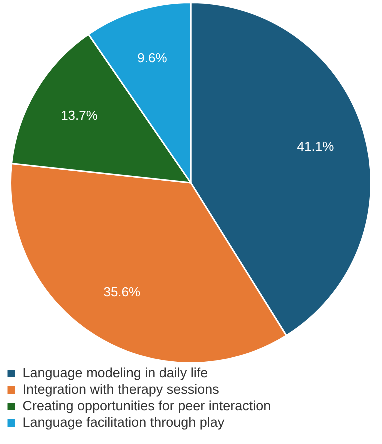 This screenshot has height=444, width=382. Describe the element at coordinates (147, 406) in the screenshot. I see `legend-label: Creating opportunities for peer interaction` at that location.